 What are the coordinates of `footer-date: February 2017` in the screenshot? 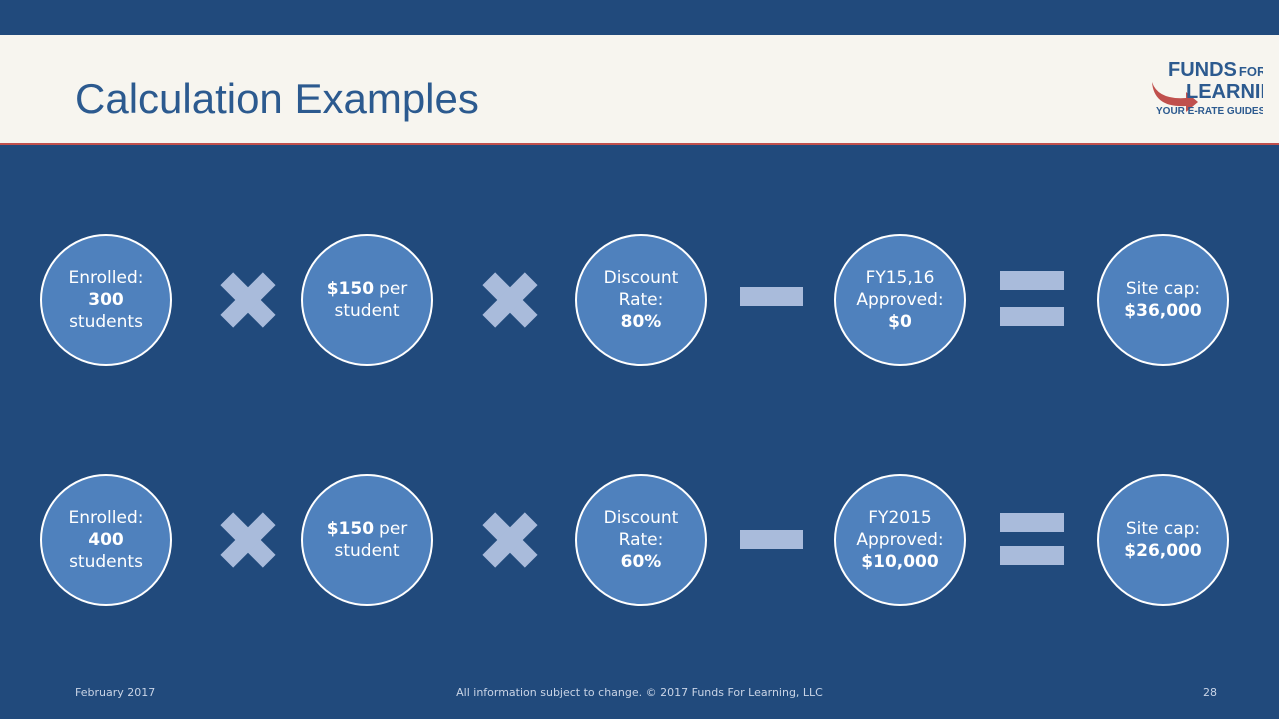 It's located at (115, 692).